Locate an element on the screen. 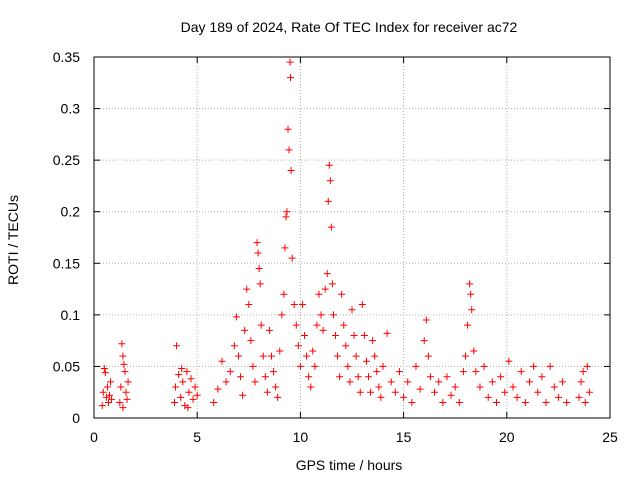 Image resolution: width=640 pixels, height=480 pixels. x-tick-label: 15 is located at coordinates (404, 437).